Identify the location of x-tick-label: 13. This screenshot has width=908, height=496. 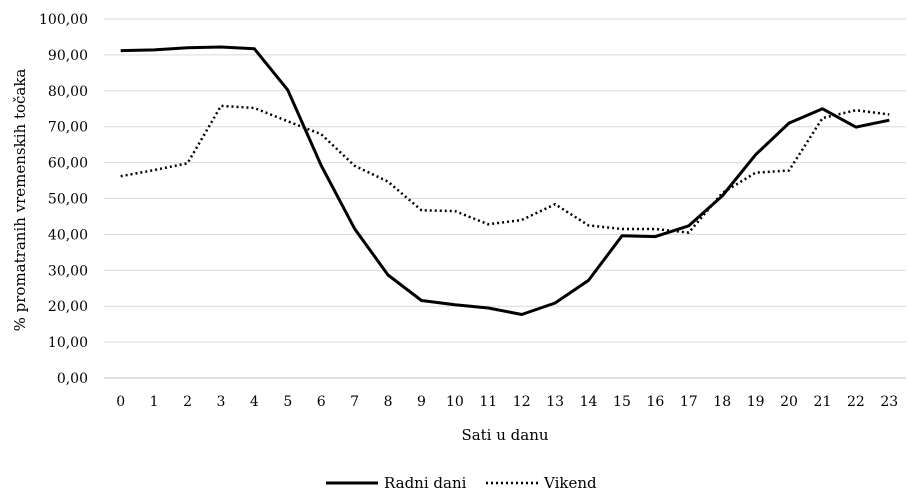
(555, 402).